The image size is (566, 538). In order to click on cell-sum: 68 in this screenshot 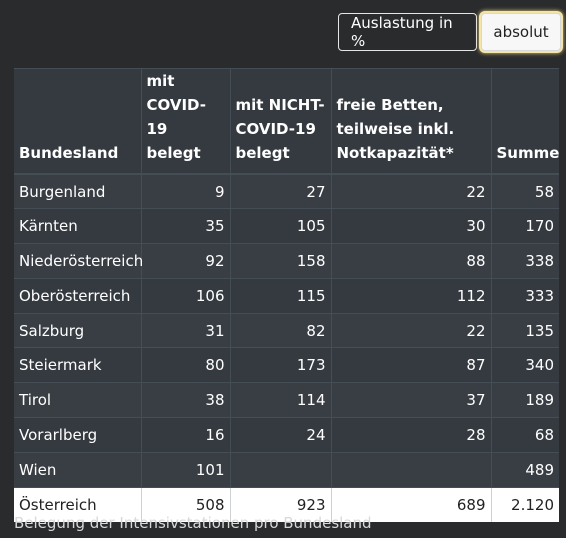, I will do `click(524, 435)`.